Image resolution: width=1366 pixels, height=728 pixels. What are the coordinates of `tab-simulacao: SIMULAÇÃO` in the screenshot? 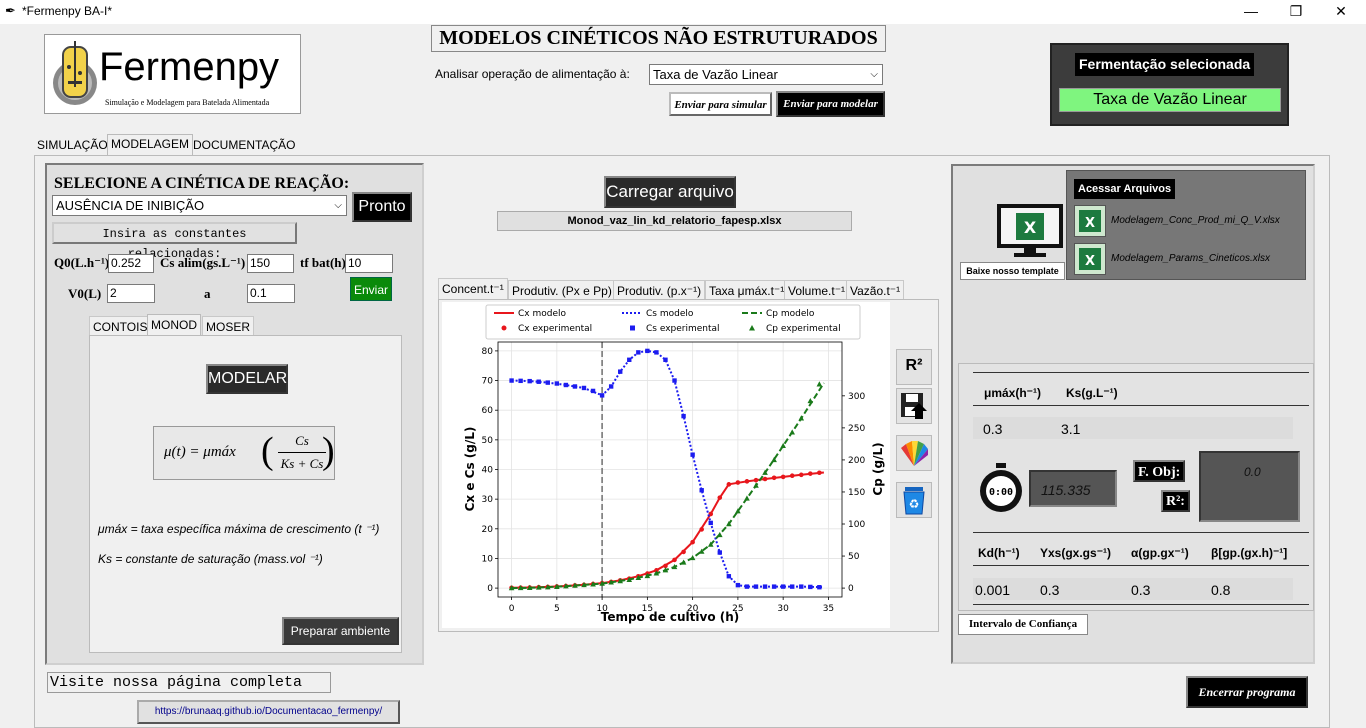 It's located at (72, 145).